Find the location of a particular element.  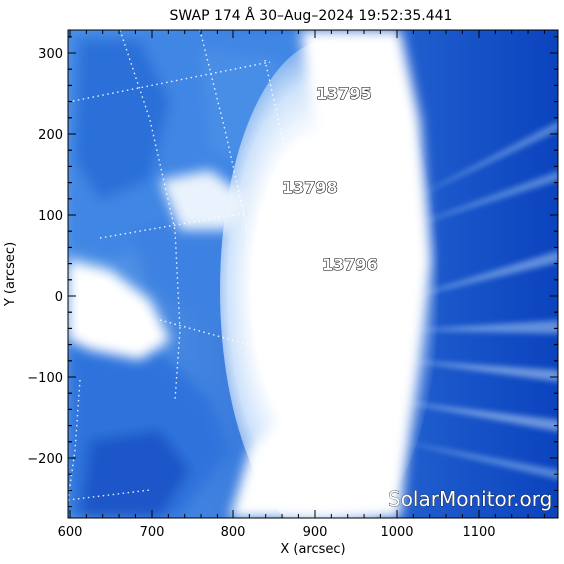

y-tick-label: −100 is located at coordinates (45, 378).